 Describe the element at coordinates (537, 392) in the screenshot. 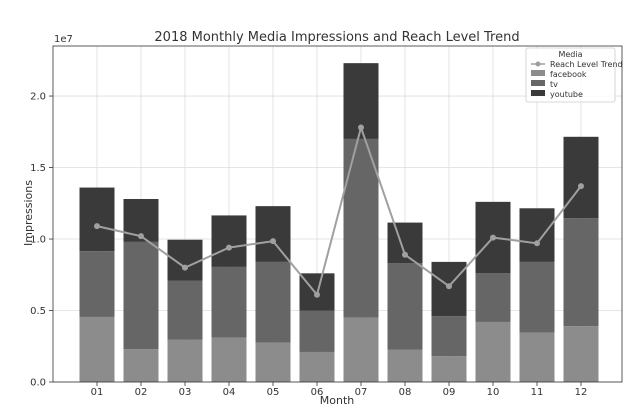

I see `x-tick-label: 11` at that location.